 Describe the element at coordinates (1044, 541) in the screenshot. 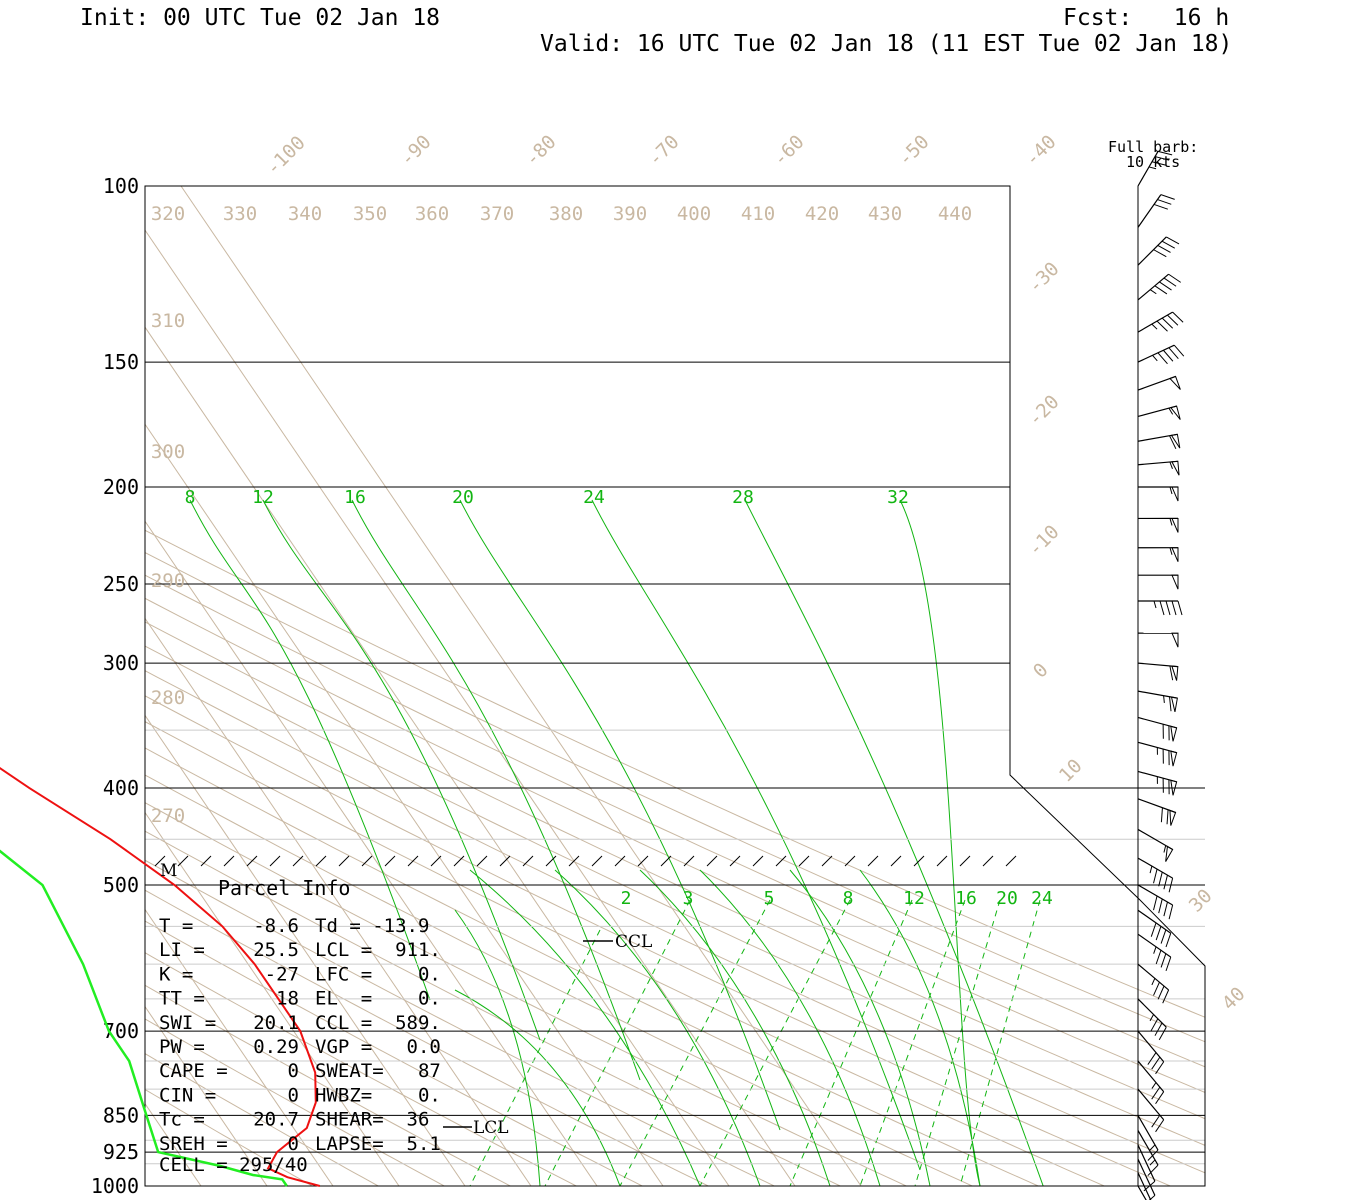

I see `isotherm-label: -10` at that location.